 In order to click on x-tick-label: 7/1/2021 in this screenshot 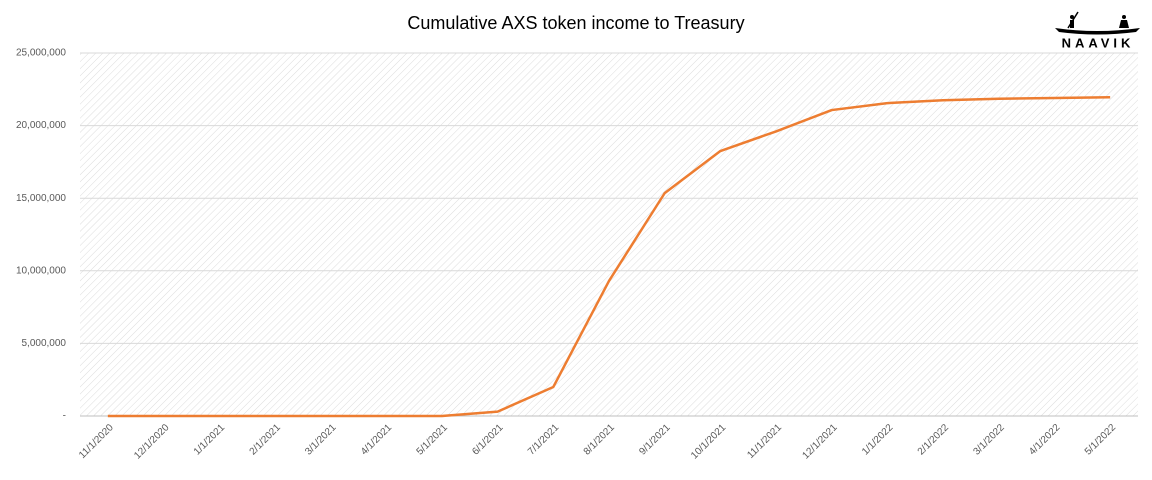, I will do `click(544, 440)`.